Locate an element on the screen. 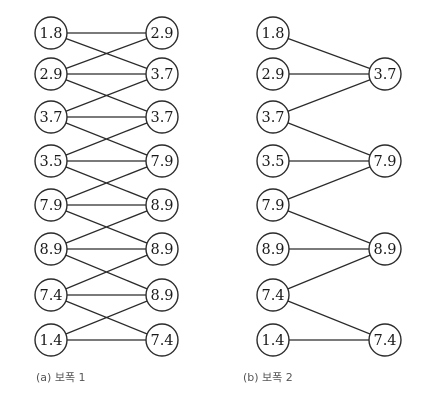 This screenshot has width=432, height=401. output-node: 7.9 is located at coordinates (162, 161).